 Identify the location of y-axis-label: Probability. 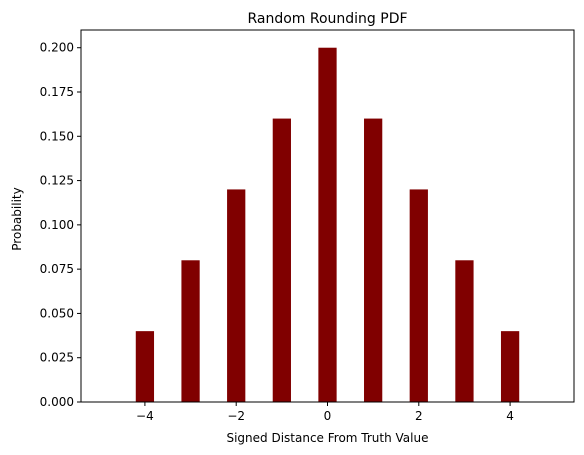
(17, 218).